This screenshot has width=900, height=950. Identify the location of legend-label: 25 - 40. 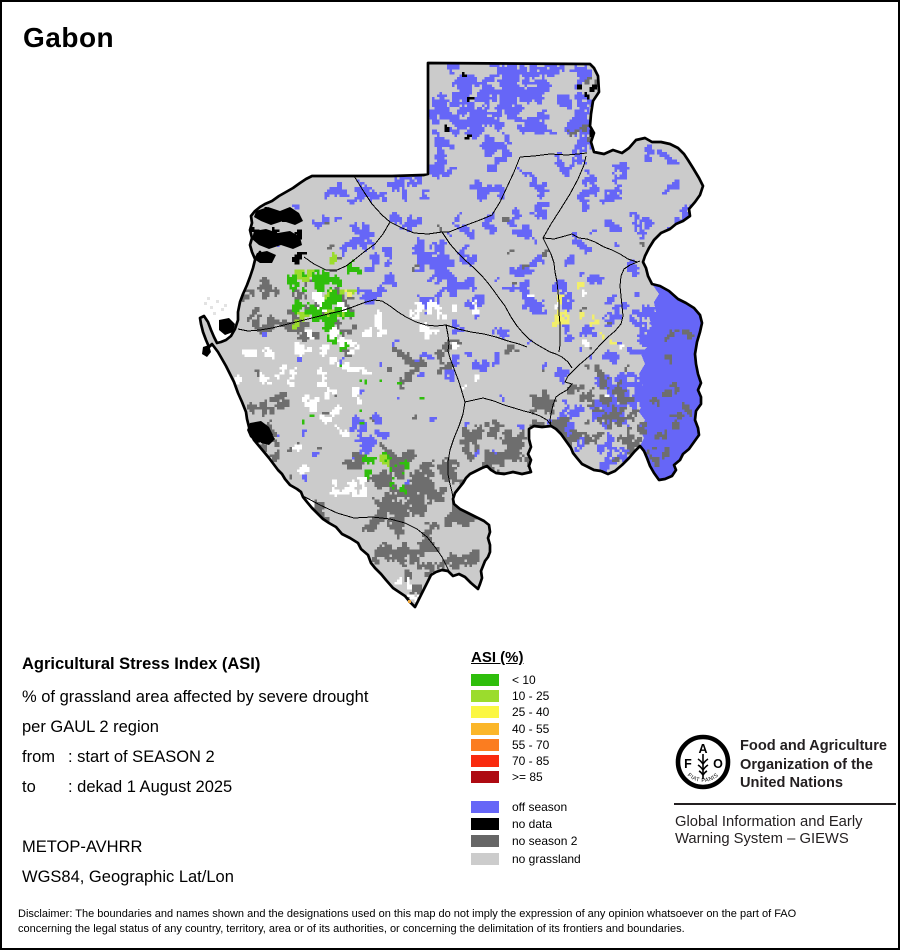
(531, 712).